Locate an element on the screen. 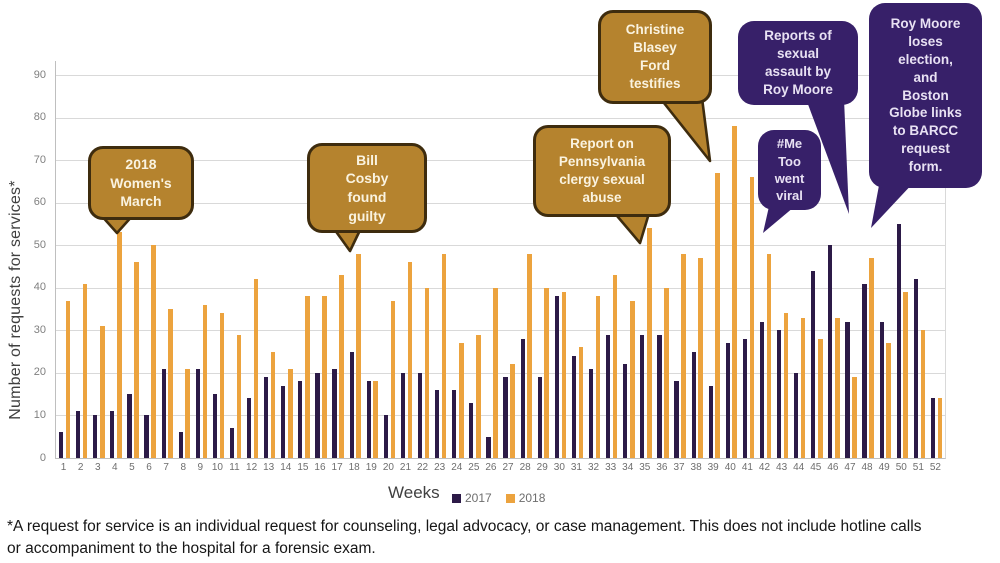 The image size is (1000, 563). x-tick-label-44: 44 is located at coordinates (799, 467).